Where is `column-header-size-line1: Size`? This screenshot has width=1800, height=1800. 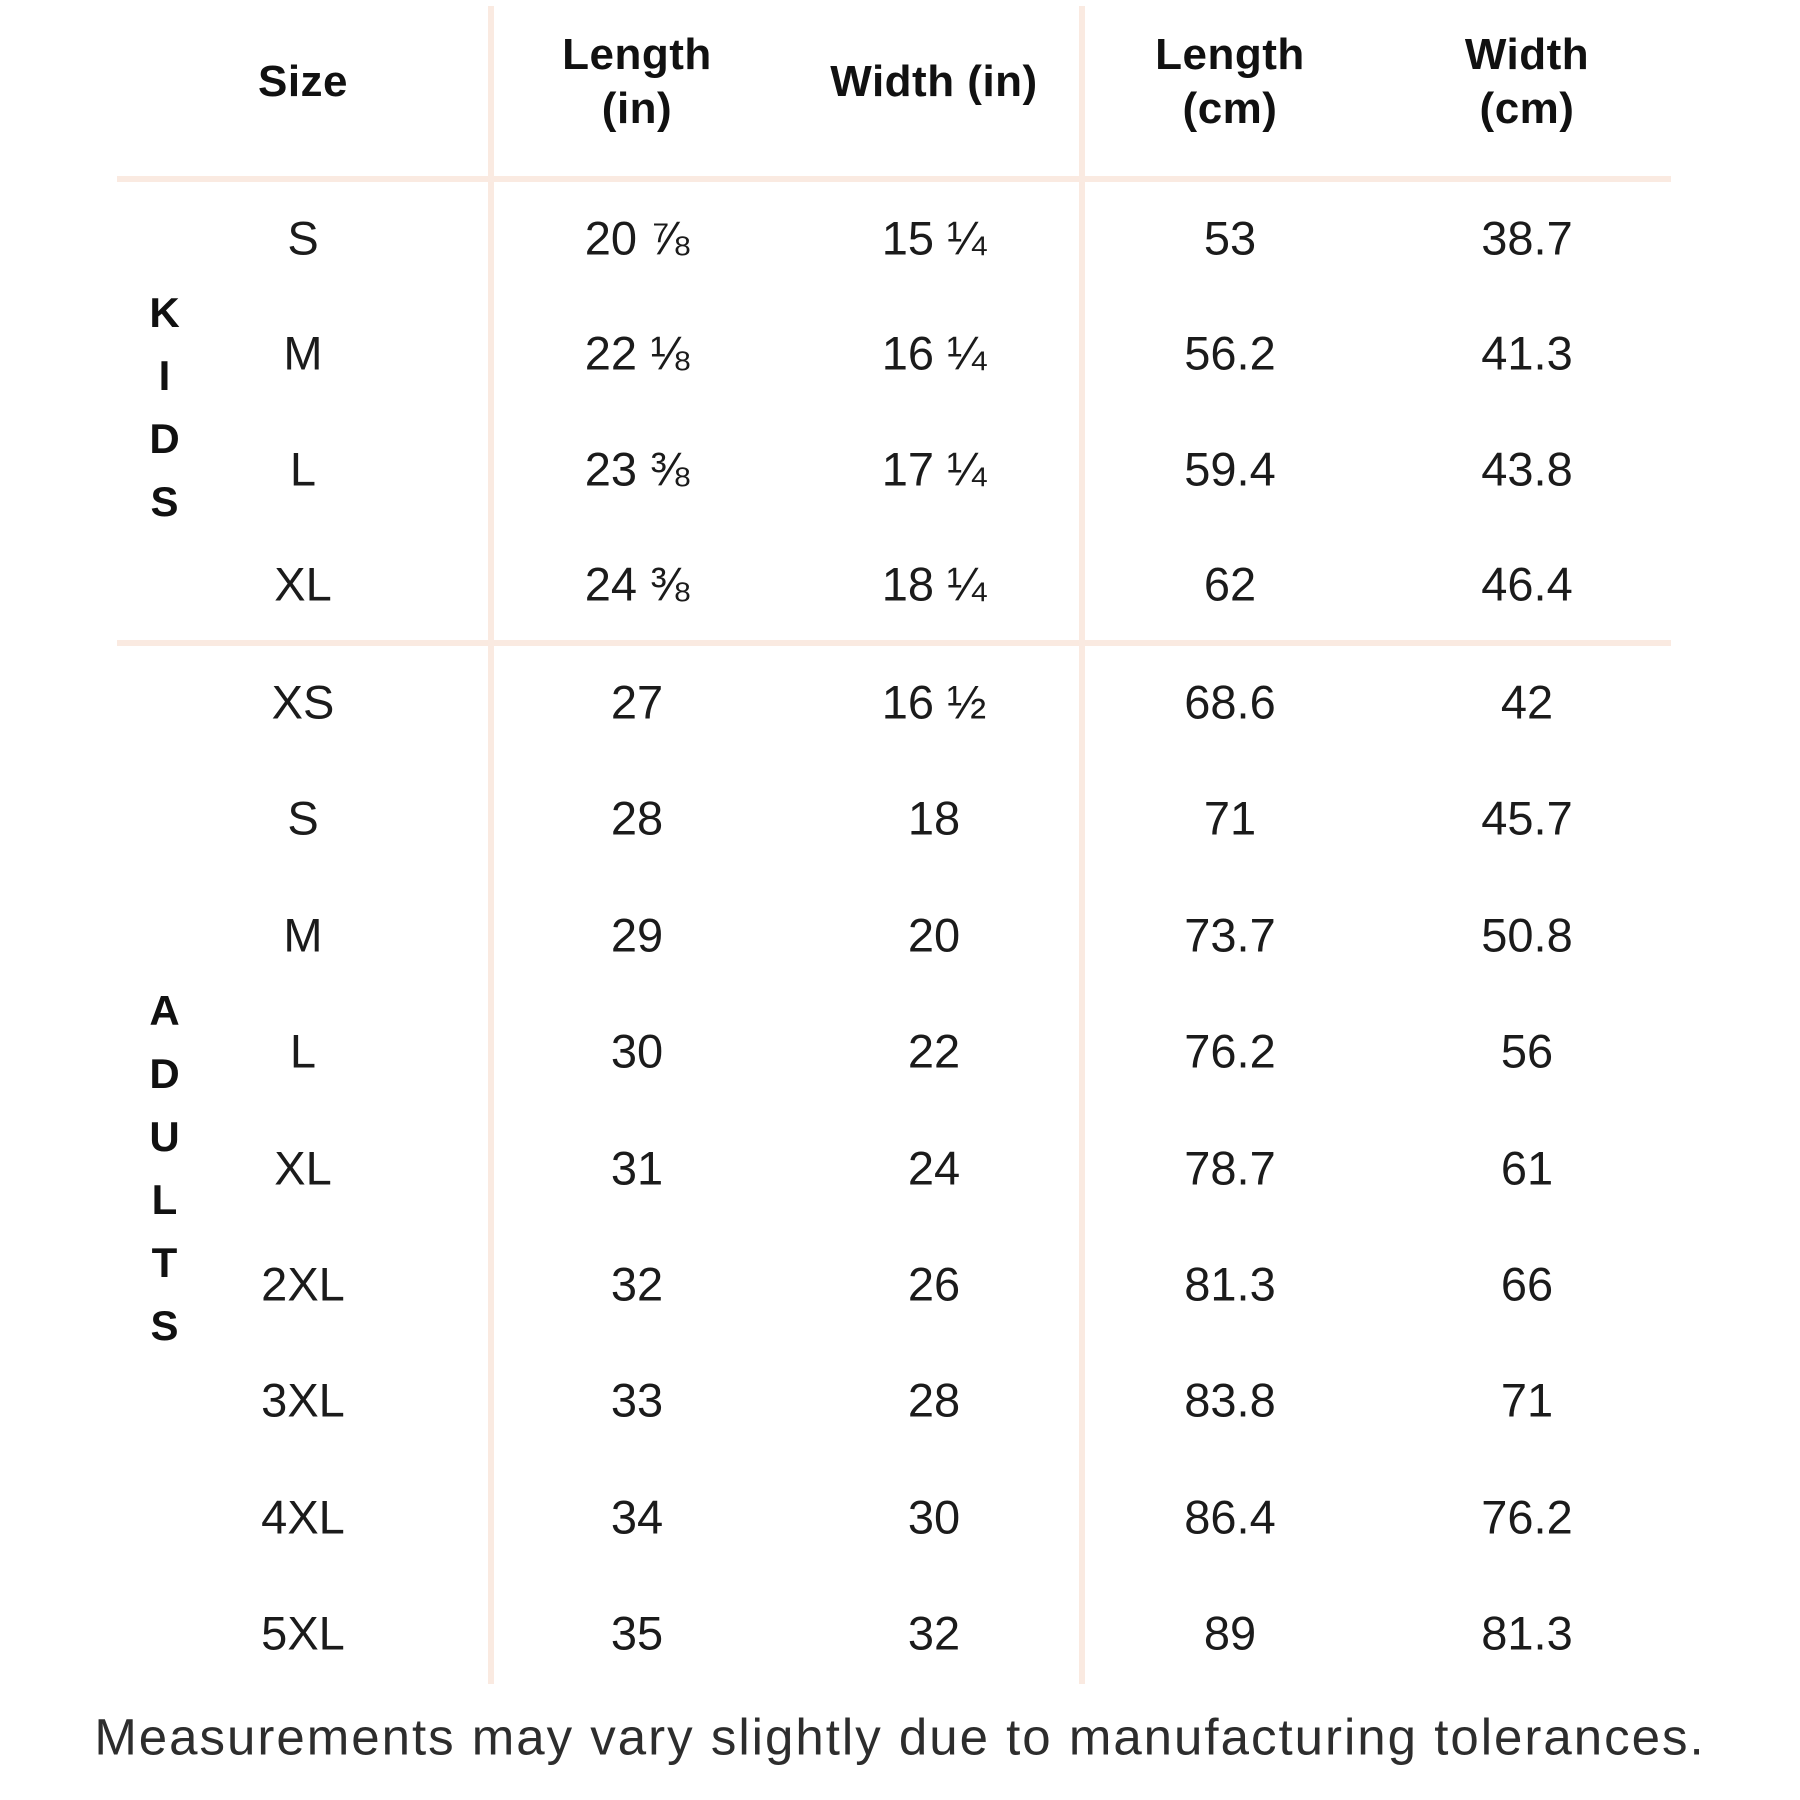 column-header-size-line1: Size is located at coordinates (303, 81).